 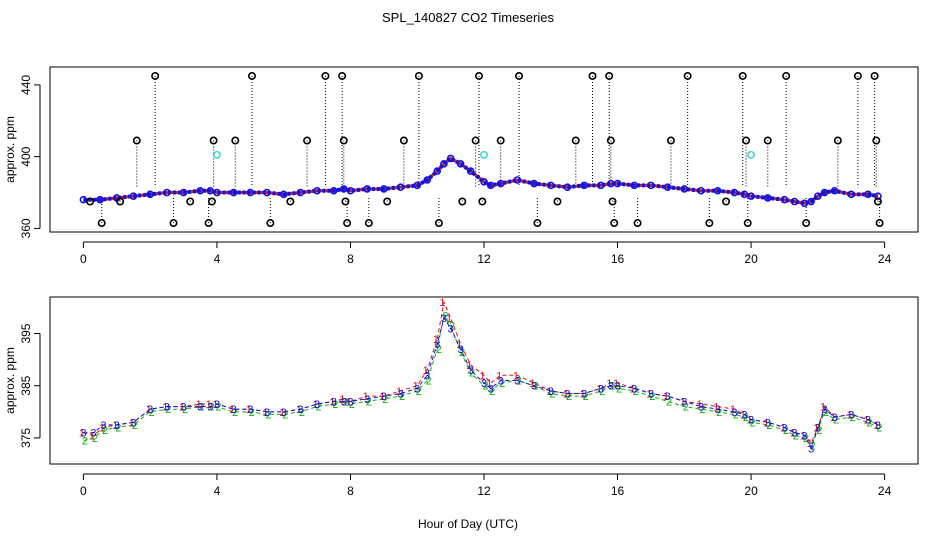 What do you see at coordinates (26, 85) in the screenshot?
I see `y-tick-label: 440` at bounding box center [26, 85].